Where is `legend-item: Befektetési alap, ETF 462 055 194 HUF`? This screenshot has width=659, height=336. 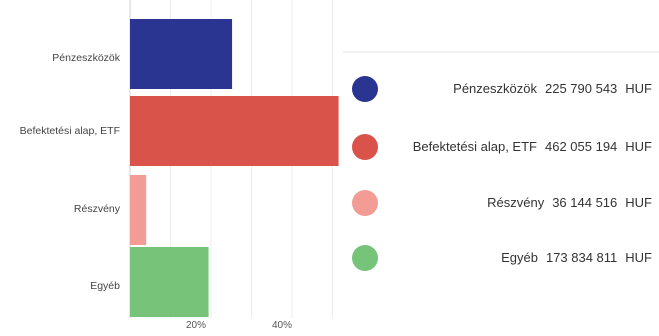 legend-item: Befektetési alap, ETF 462 055 194 HUF is located at coordinates (502, 148).